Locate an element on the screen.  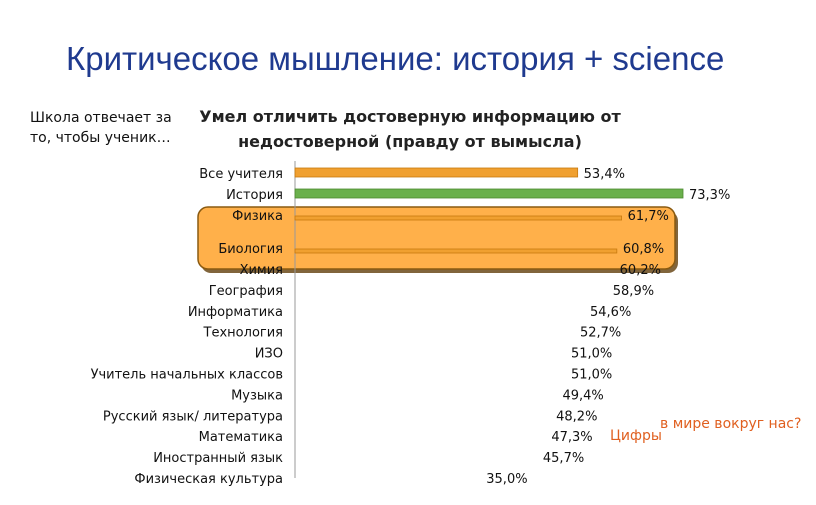
category-label: Математика is located at coordinates (241, 437).